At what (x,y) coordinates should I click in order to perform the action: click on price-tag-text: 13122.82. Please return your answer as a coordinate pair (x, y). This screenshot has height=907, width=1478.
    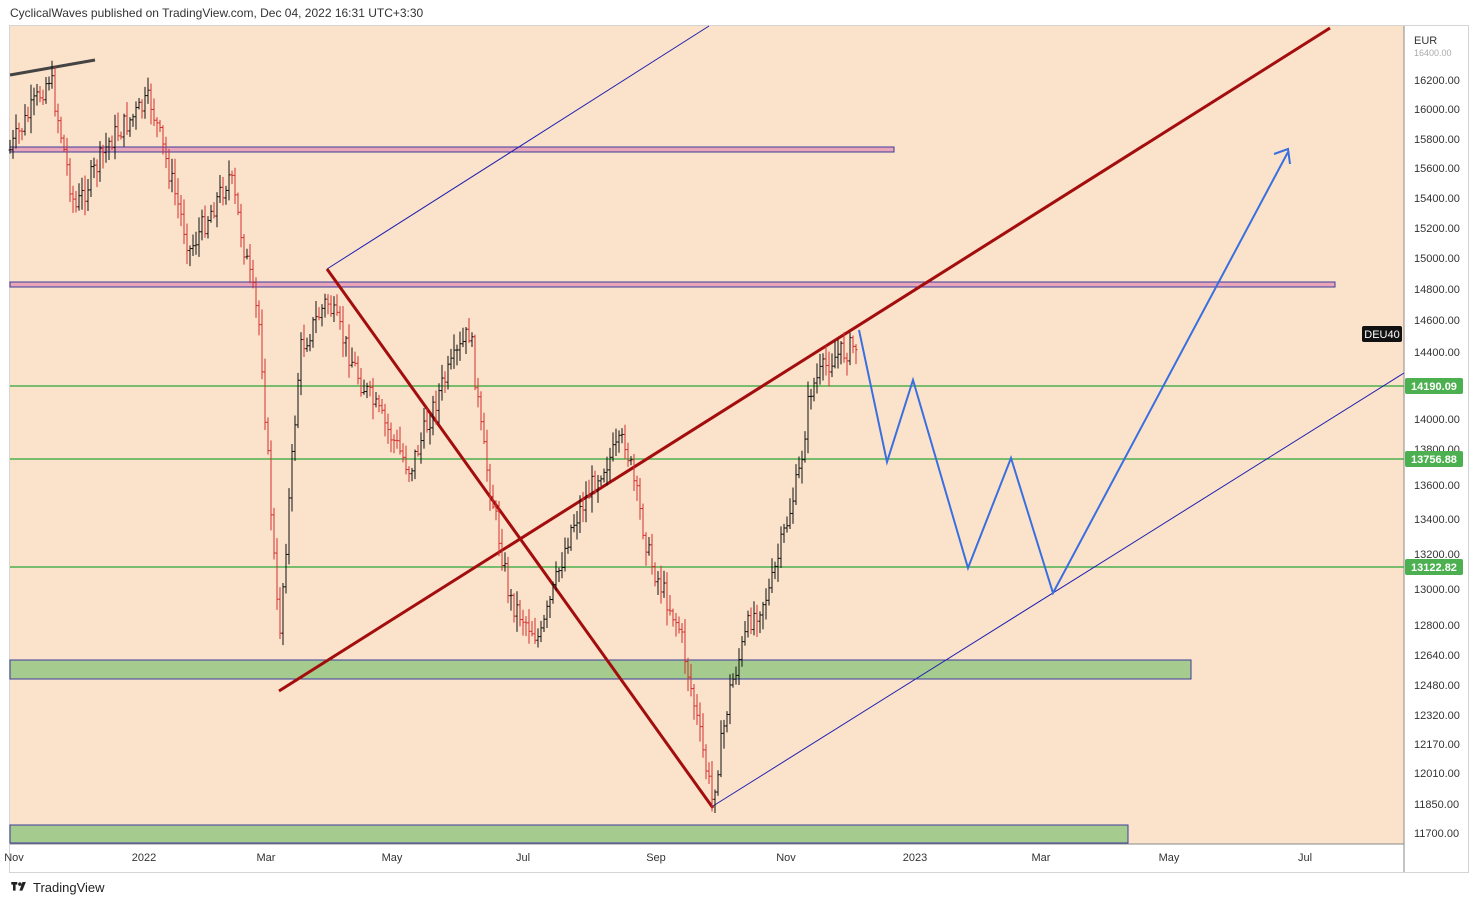
    Looking at the image, I should click on (1434, 568).